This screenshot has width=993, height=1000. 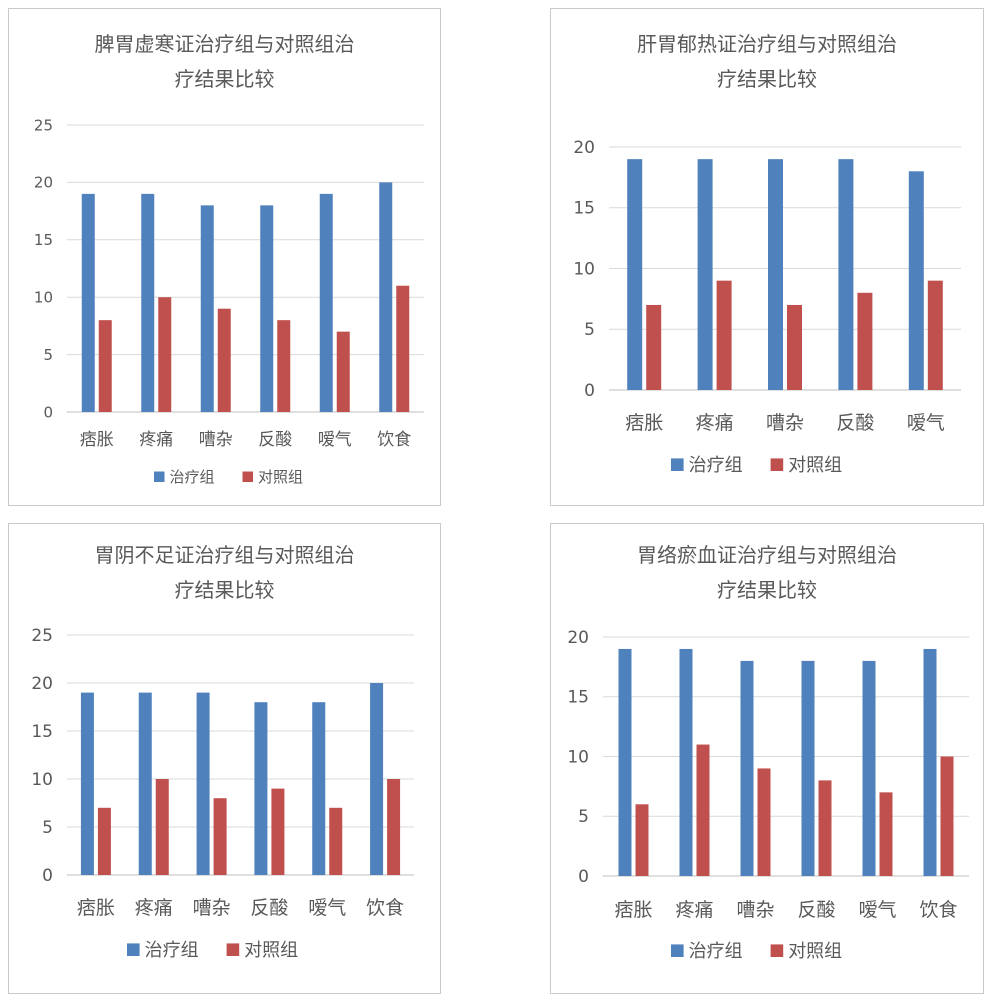 What do you see at coordinates (225, 44) in the screenshot?
I see `chart-title-line: 脾胃虚寒证治疗组与对照组治` at bounding box center [225, 44].